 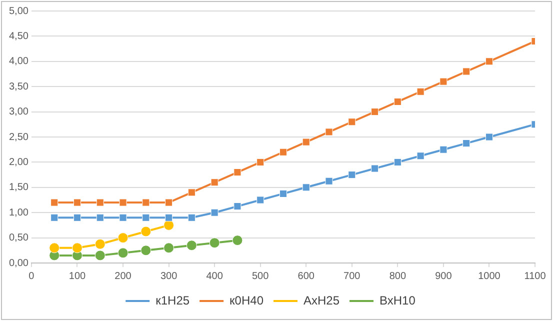 I want to click on y-tick-label: 2,50, so click(x=18, y=137).